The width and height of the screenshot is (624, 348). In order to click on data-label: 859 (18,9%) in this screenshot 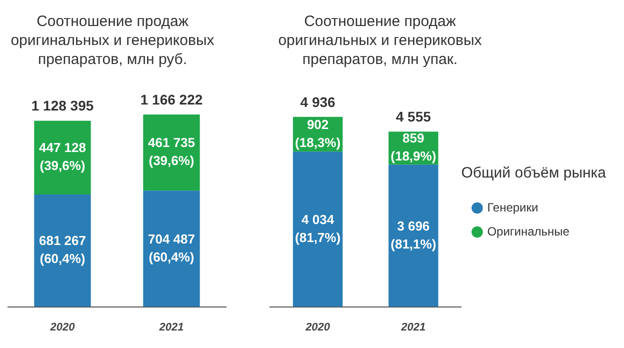, I will do `click(413, 147)`.